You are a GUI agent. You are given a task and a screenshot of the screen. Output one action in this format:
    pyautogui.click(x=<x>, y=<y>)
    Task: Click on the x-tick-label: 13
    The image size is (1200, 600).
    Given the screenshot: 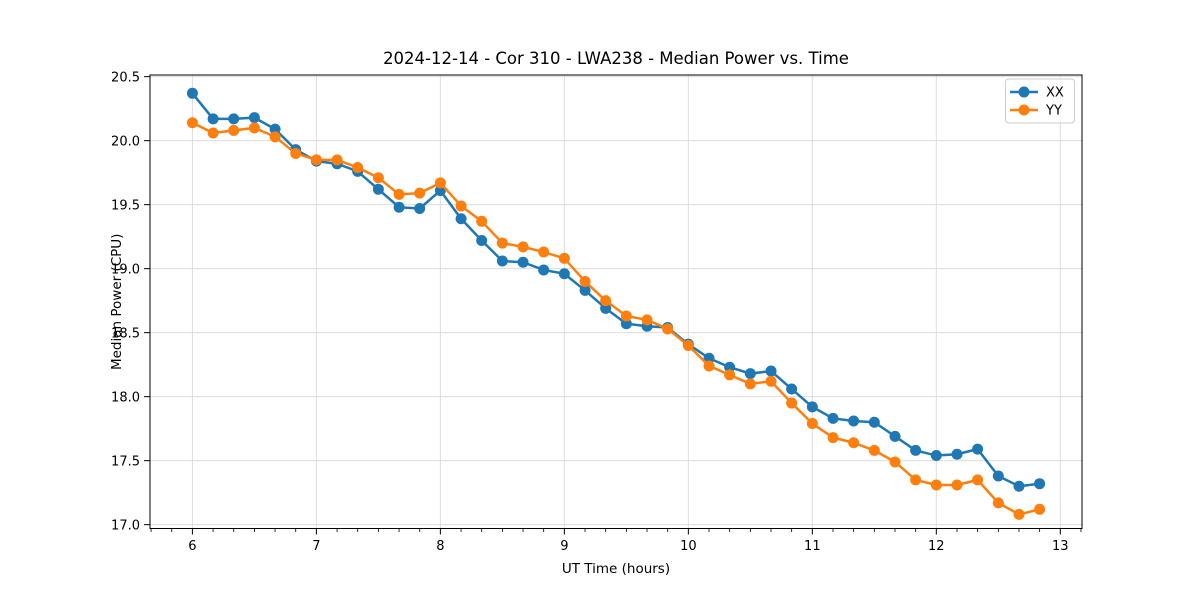 What is the action you would take?
    pyautogui.click(x=1060, y=546)
    